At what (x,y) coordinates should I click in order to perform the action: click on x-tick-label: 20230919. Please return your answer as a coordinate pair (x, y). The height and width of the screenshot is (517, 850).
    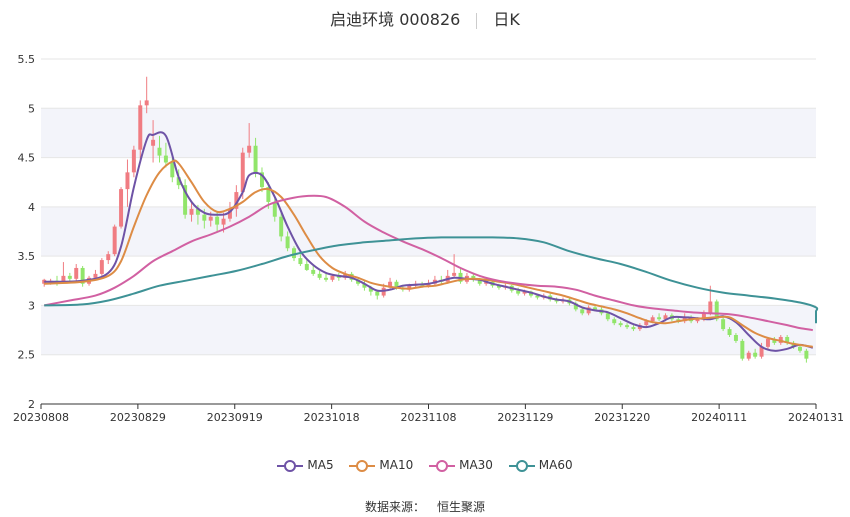
    Looking at the image, I should click on (235, 417).